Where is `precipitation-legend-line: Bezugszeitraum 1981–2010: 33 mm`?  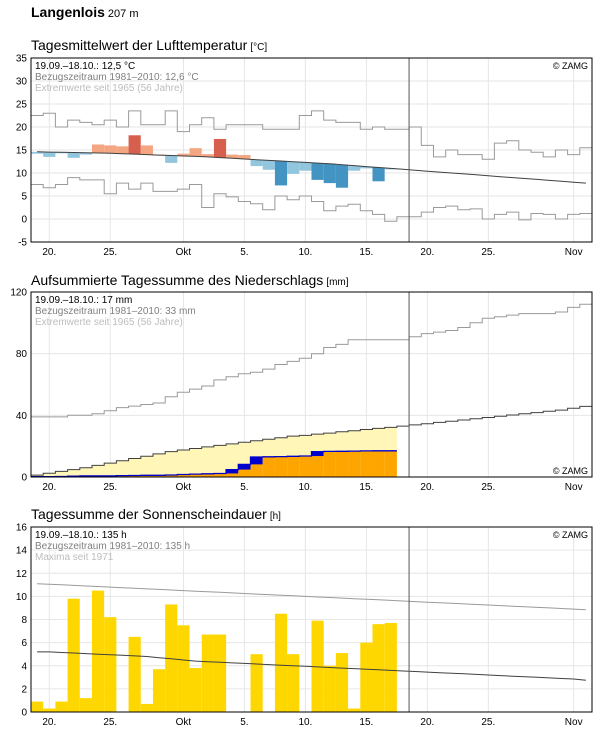
precipitation-legend-line: Bezugszeitraum 1981–2010: 33 mm is located at coordinates (115, 311).